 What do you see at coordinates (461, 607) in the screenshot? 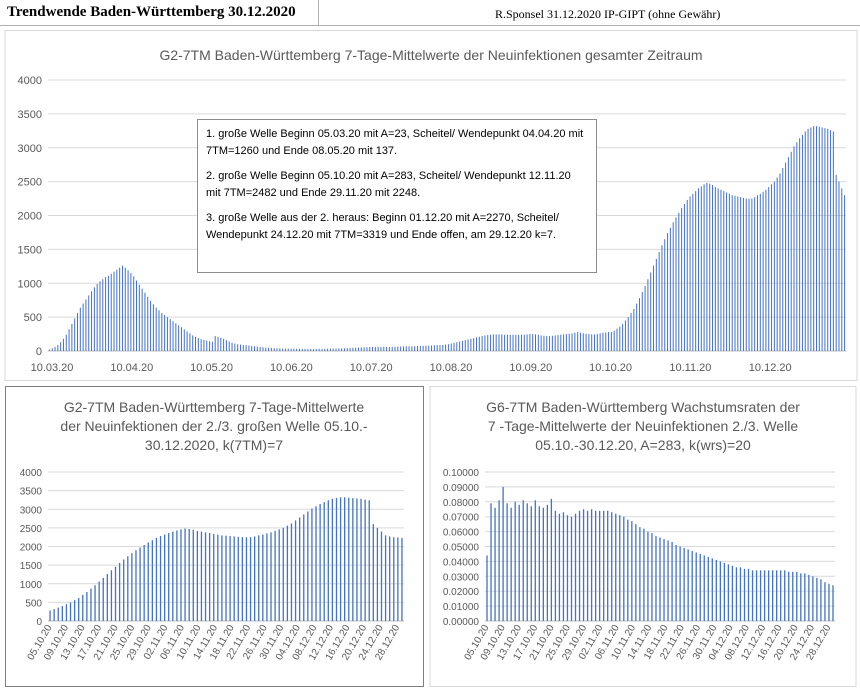
I see `y-tick-label: 0.01000` at bounding box center [461, 607].